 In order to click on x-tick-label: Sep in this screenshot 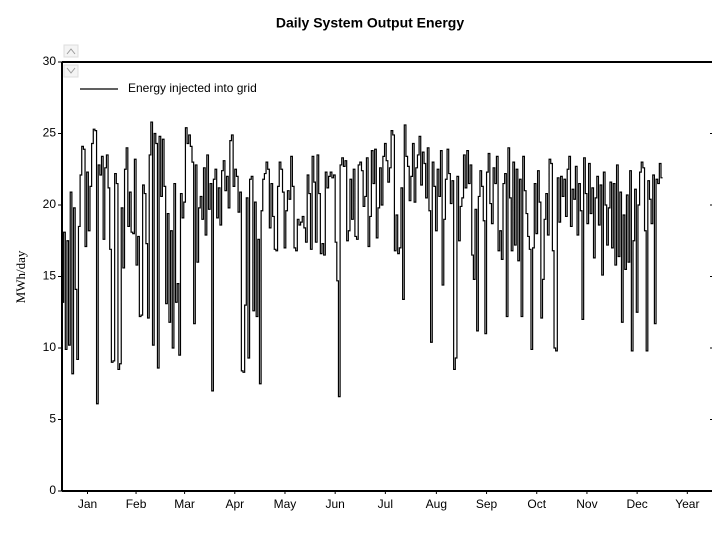, I will do `click(487, 504)`.